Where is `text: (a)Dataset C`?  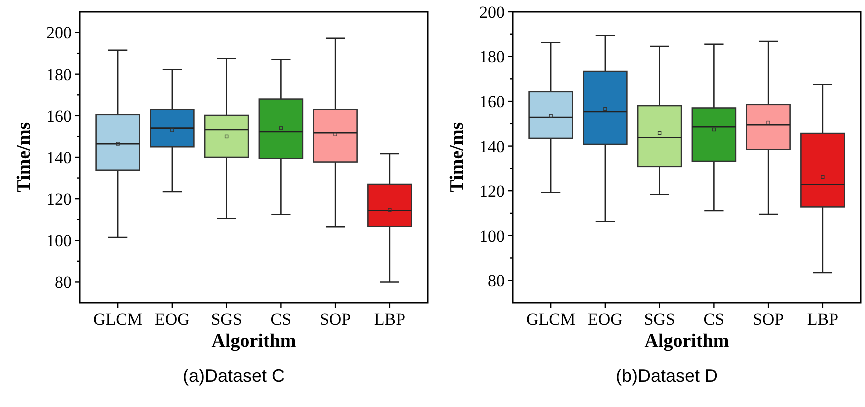 text: (a)Dataset C is located at coordinates (234, 376).